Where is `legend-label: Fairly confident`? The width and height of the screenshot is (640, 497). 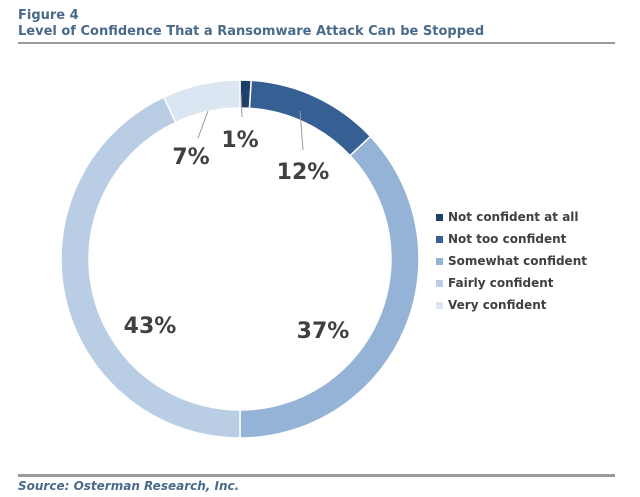
legend-label: Fairly confident is located at coordinates (501, 283).